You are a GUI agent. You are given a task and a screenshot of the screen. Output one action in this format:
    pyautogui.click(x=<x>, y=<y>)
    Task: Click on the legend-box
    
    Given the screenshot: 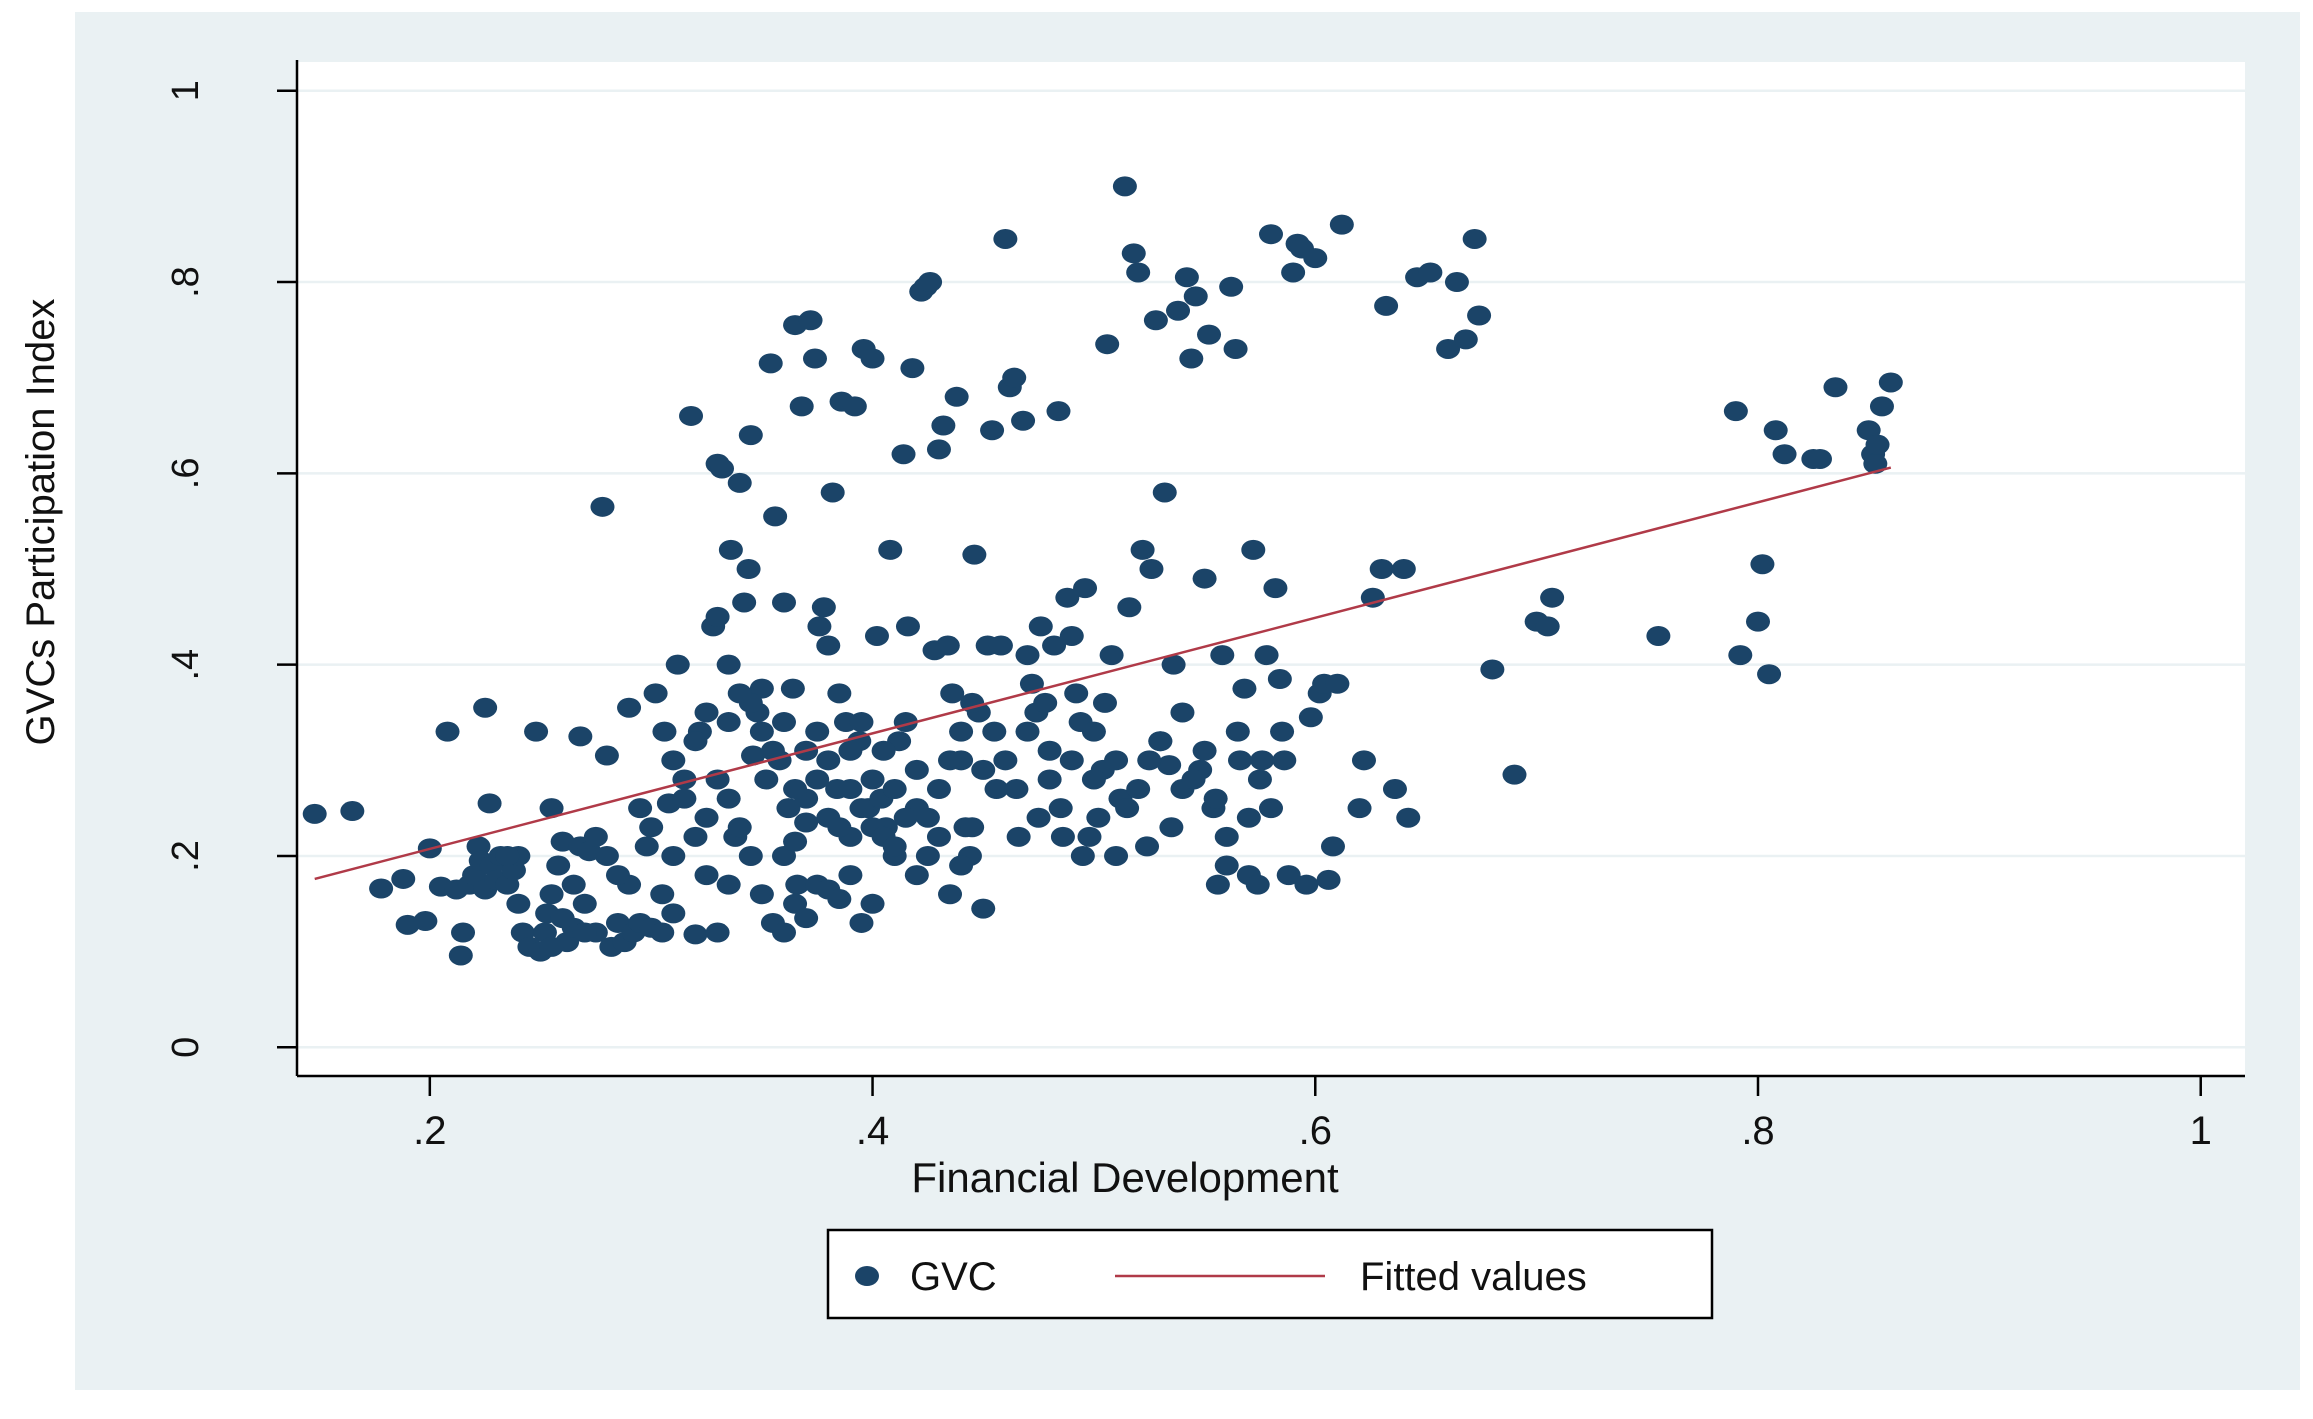 What is the action you would take?
    pyautogui.click(x=1270, y=1274)
    